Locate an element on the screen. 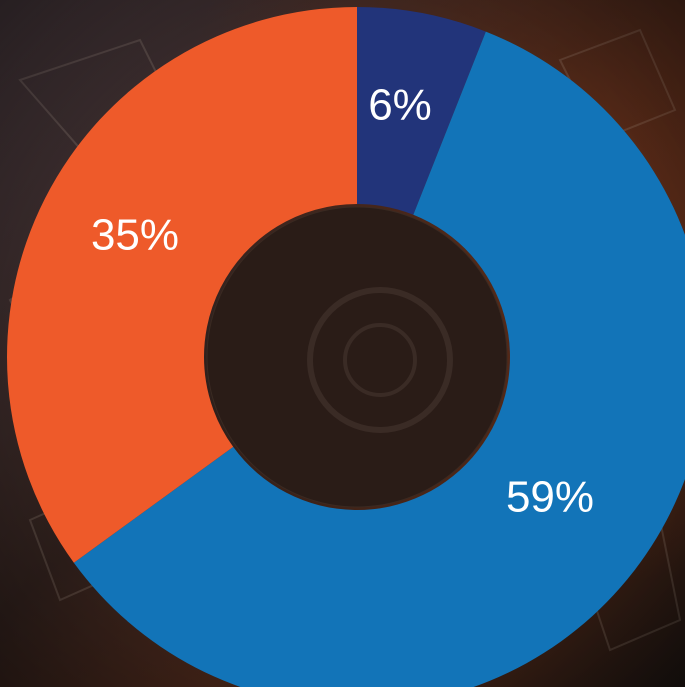 The width and height of the screenshot is (685, 687). slice-label-3: 35% is located at coordinates (135, 235).